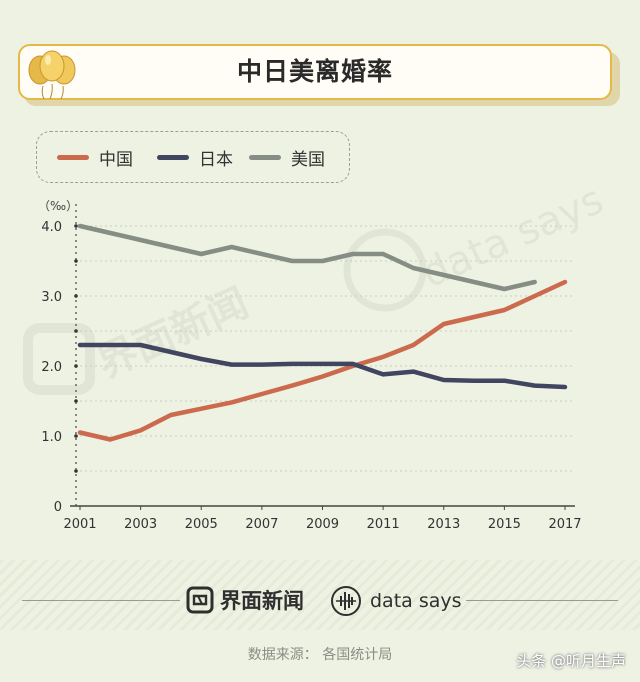  Describe the element at coordinates (58, 507) in the screenshot. I see `y-tick-label: 0` at that location.